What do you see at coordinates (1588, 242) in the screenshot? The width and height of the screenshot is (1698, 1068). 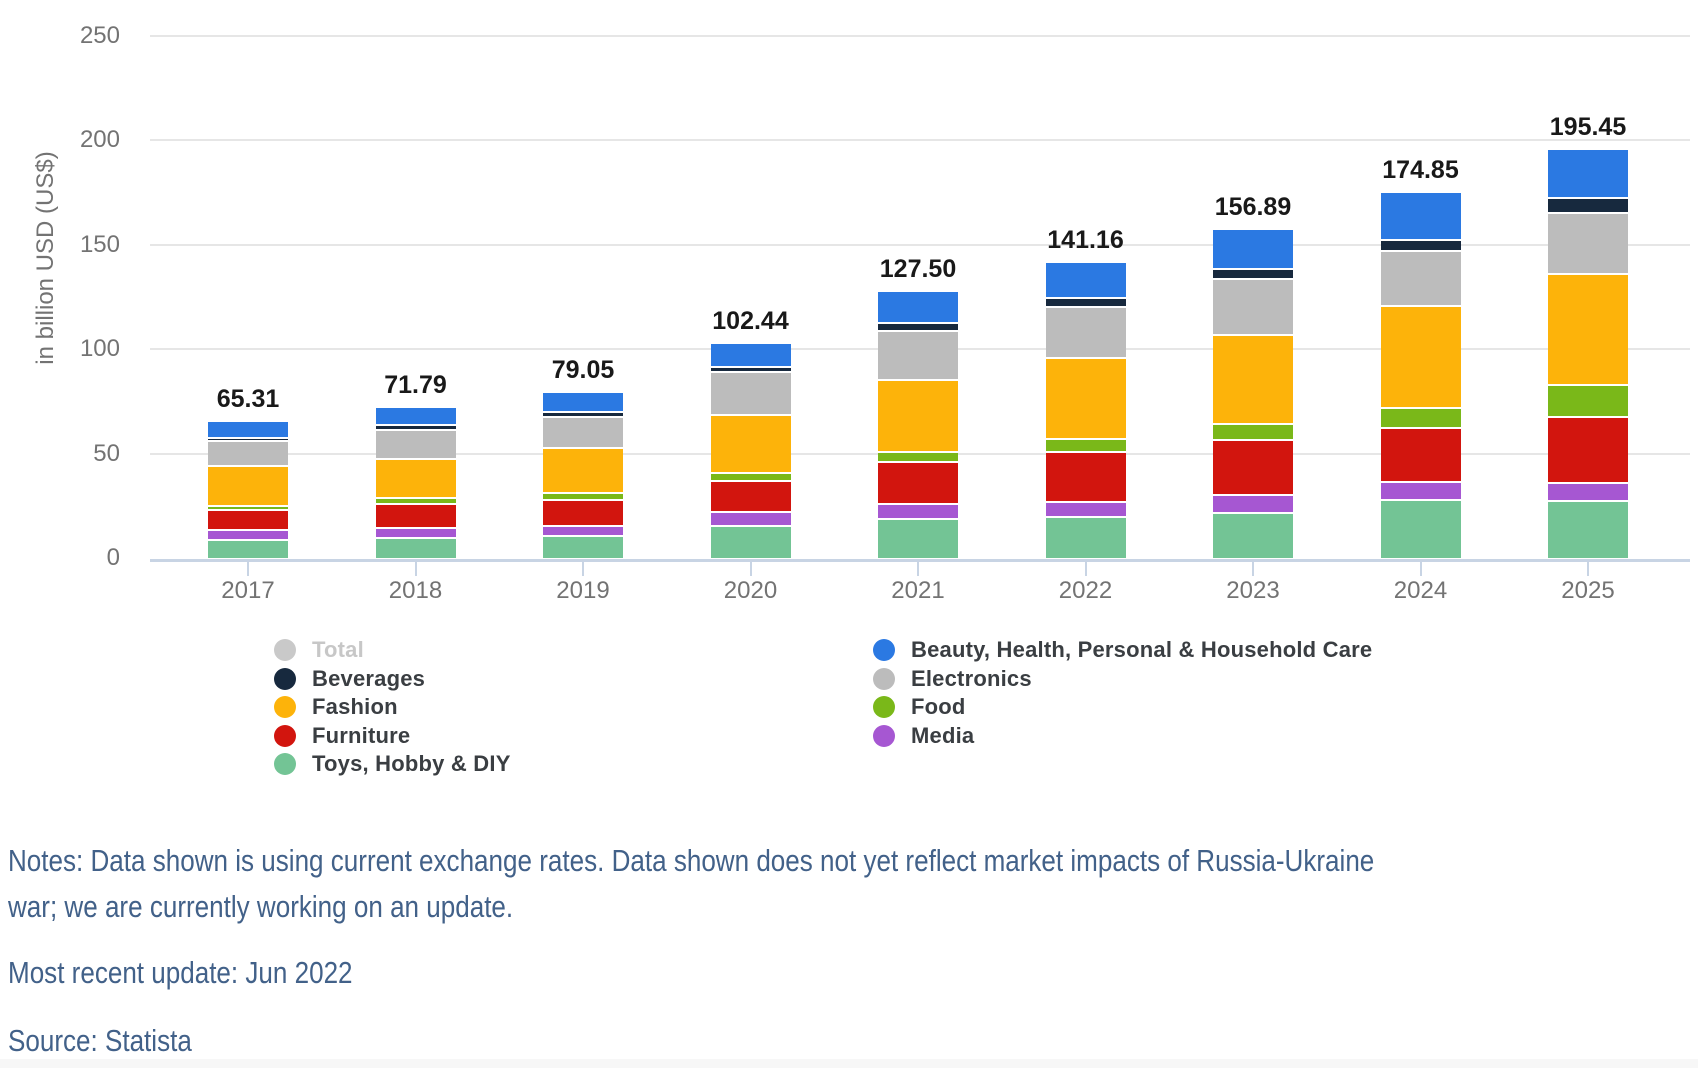 I see `bar-2025-segment-electronics` at bounding box center [1588, 242].